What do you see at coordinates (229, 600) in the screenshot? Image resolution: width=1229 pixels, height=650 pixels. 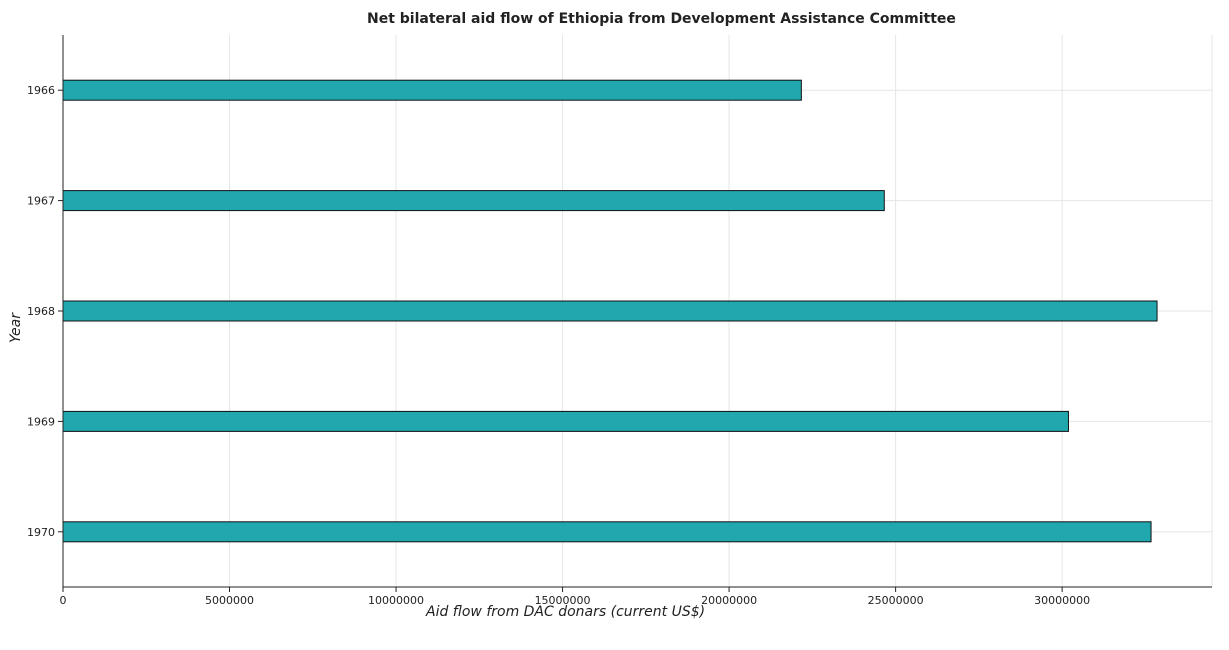 I see `x-tick-label: 5000000` at bounding box center [229, 600].